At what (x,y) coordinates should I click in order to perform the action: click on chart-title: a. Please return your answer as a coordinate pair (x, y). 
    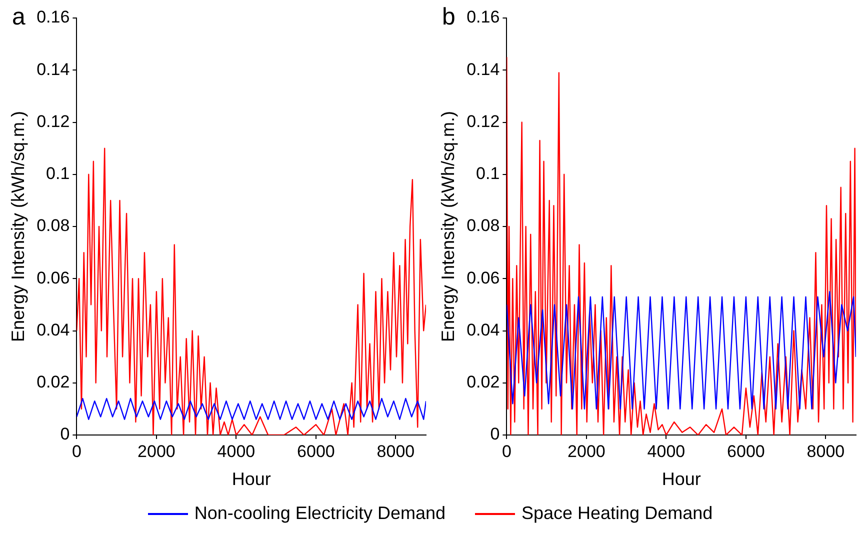
    Looking at the image, I should click on (19, 17).